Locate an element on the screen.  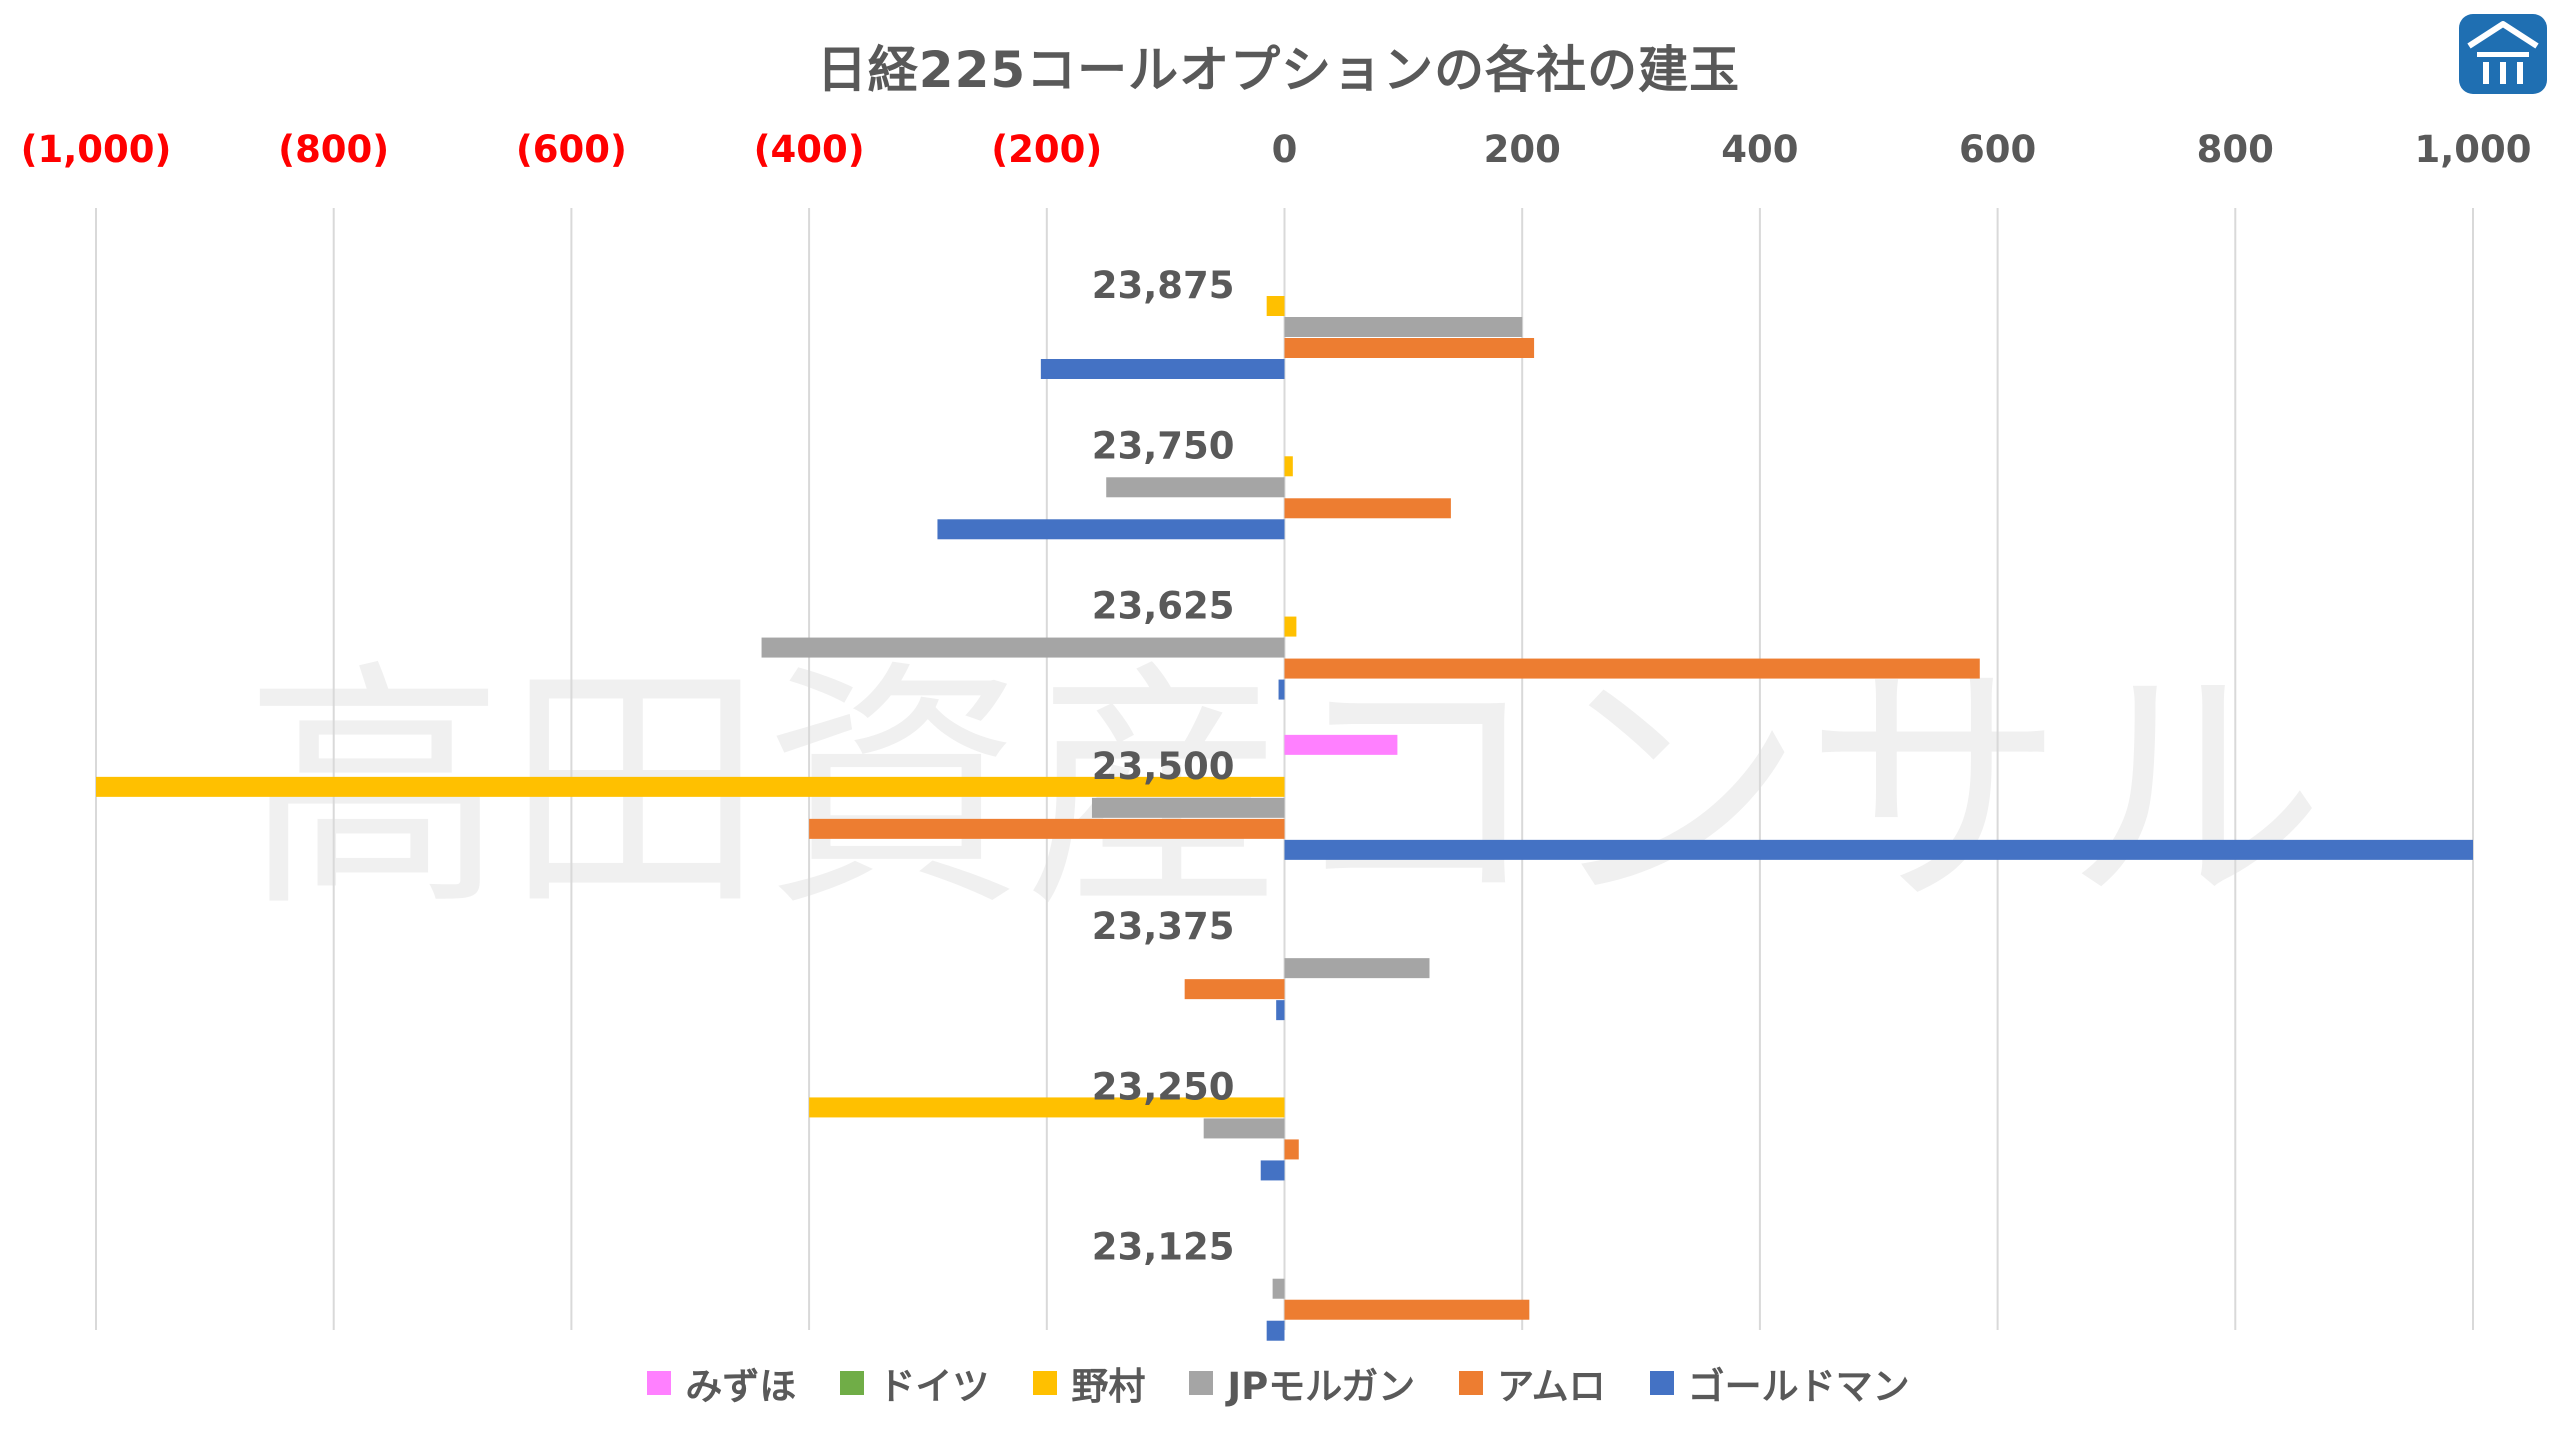
x-tick-label: (400) is located at coordinates (809, 149).